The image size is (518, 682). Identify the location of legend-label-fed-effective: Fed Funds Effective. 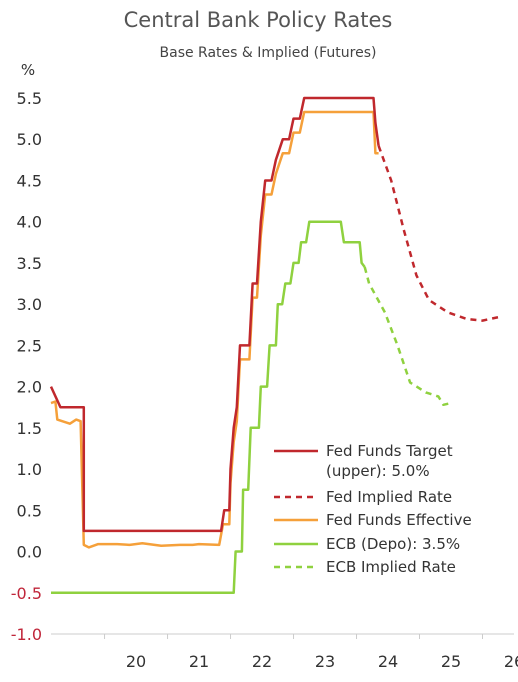
(399, 520).